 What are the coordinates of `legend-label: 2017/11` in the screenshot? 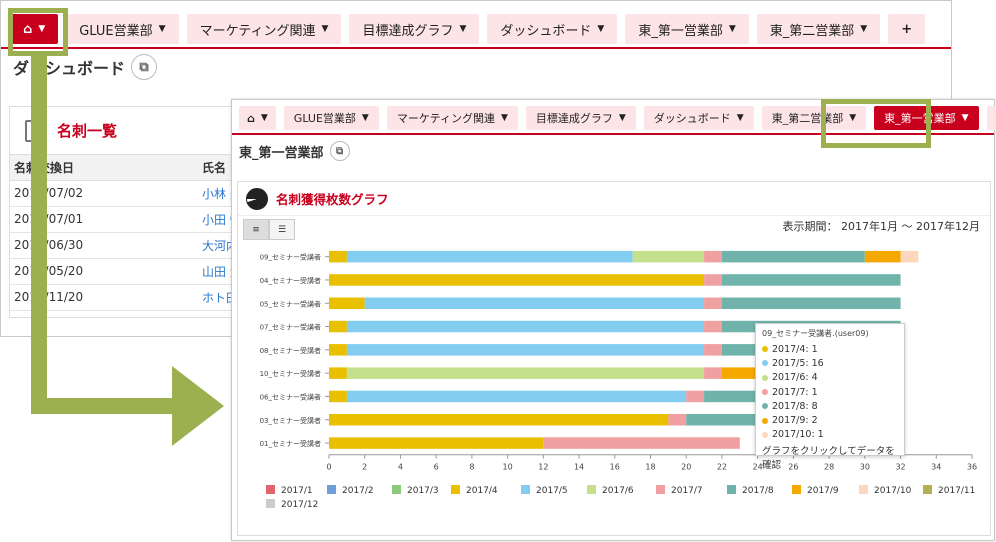 It's located at (956, 491).